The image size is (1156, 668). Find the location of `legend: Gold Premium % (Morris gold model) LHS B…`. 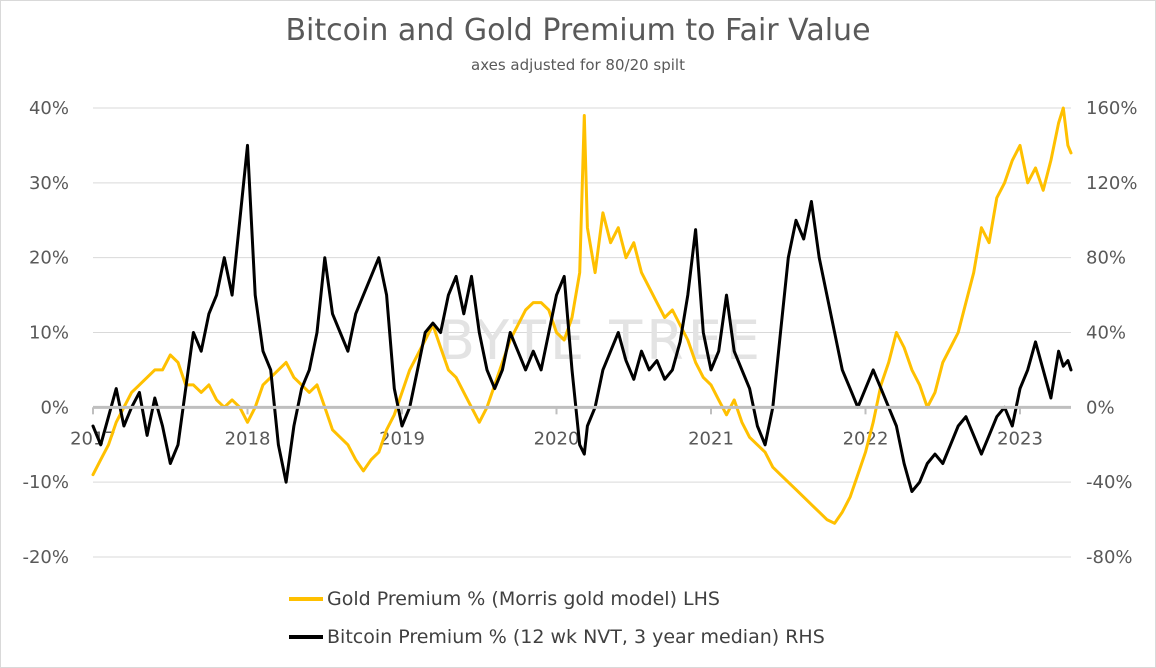

legend: Gold Premium % (Morris gold model) LHS B… is located at coordinates (599, 618).